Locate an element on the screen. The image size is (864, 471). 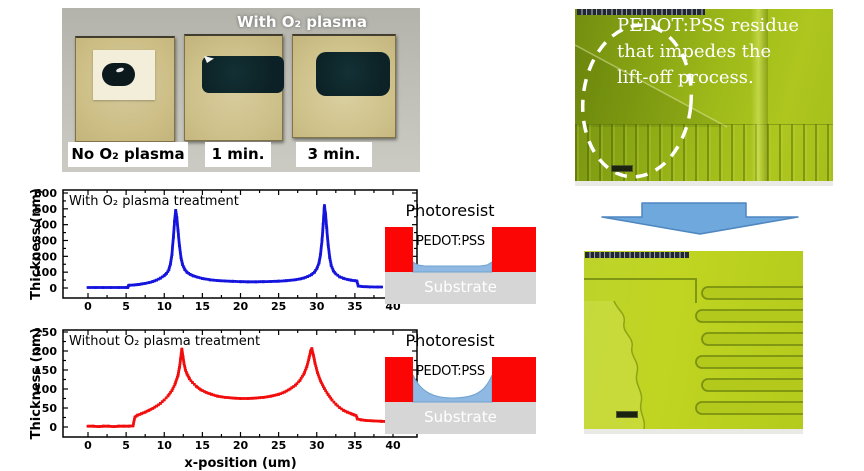
dashed-ellipse-annotation is located at coordinates (637, 101).